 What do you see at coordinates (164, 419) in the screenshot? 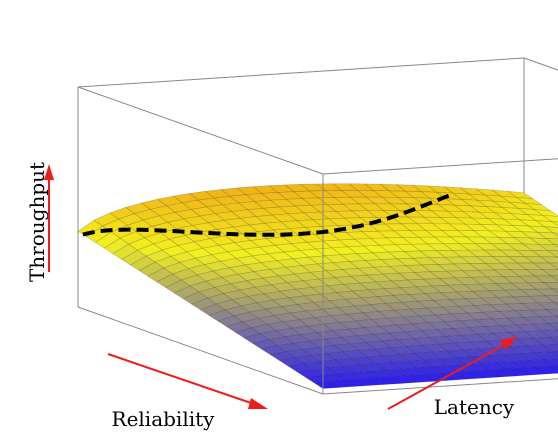
I see `xlabel-reliability: Reliability` at bounding box center [164, 419].